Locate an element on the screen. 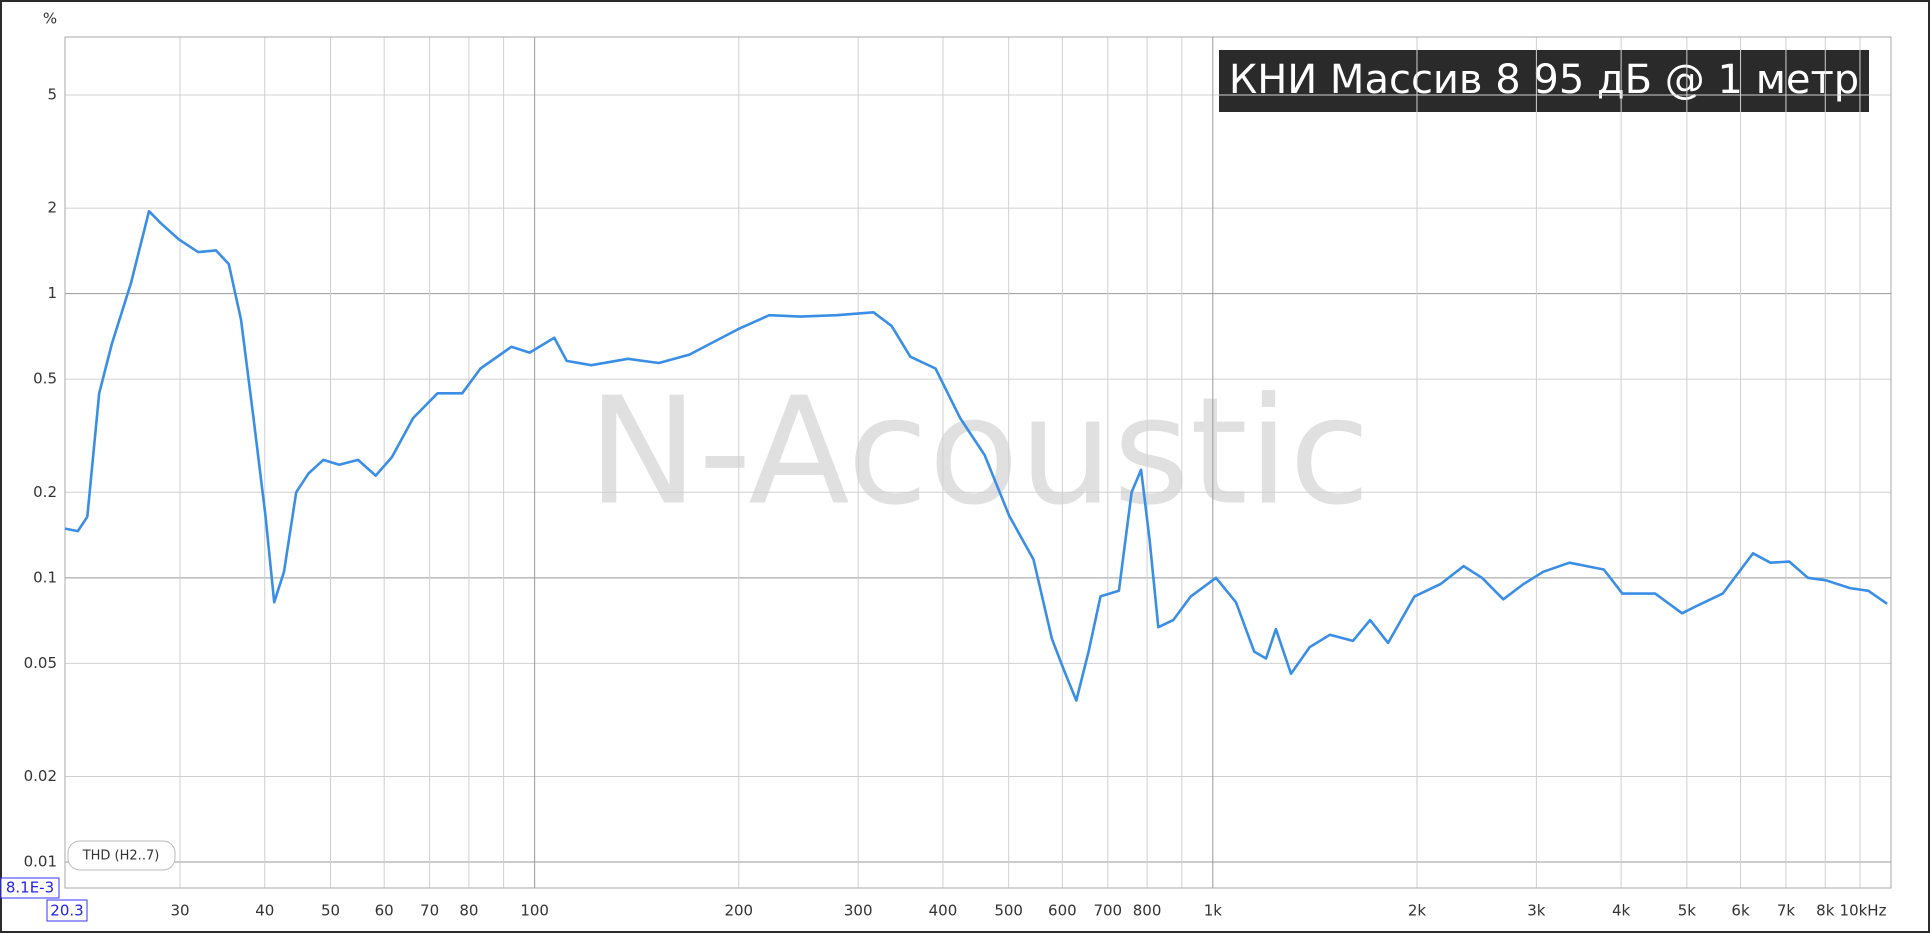  x-tick-label: 40 is located at coordinates (264, 911).